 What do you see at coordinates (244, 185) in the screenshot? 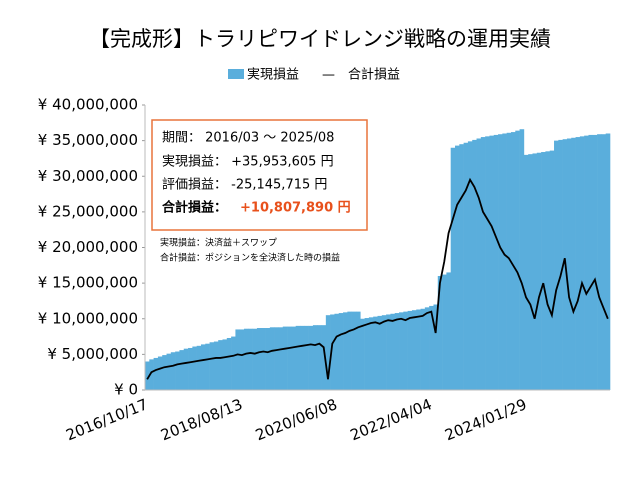
I see `info-text: 評価損益： -25,145,715 円` at bounding box center [244, 185].